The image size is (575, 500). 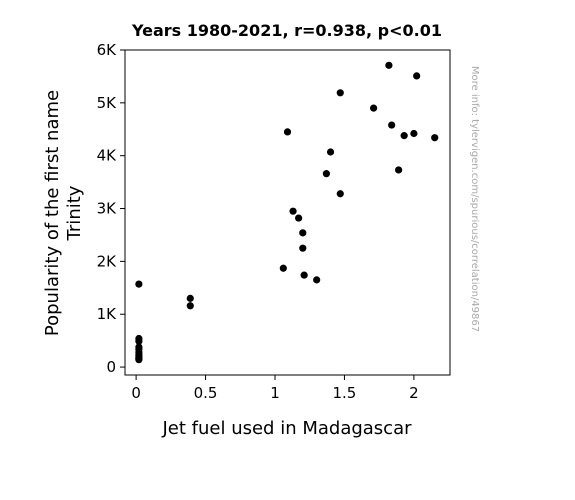 I want to click on x-tick-label: 0, so click(x=136, y=393).